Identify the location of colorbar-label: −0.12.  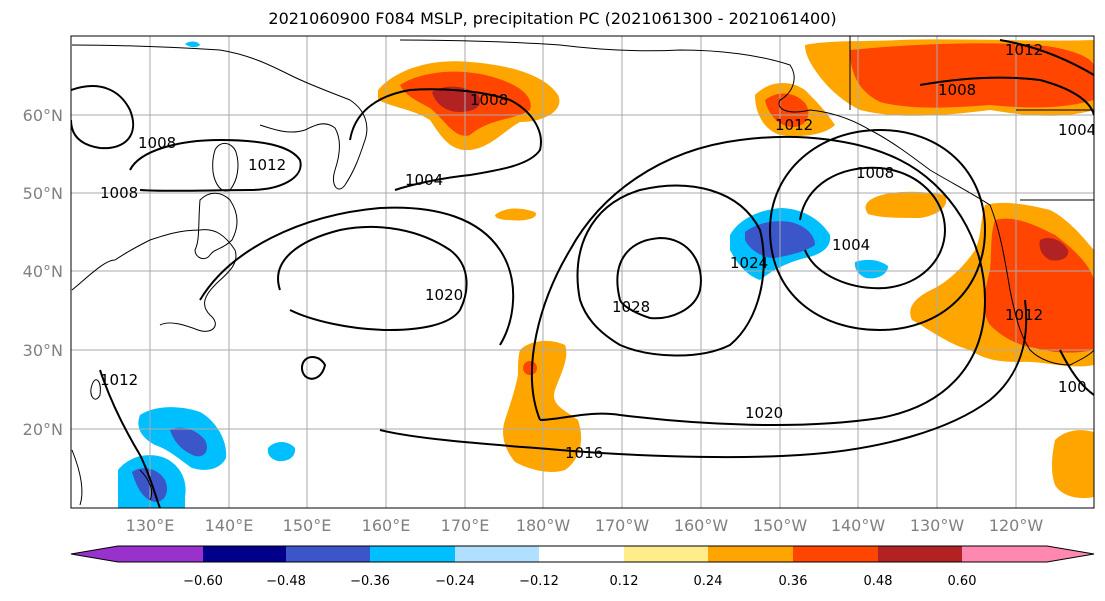
(539, 581).